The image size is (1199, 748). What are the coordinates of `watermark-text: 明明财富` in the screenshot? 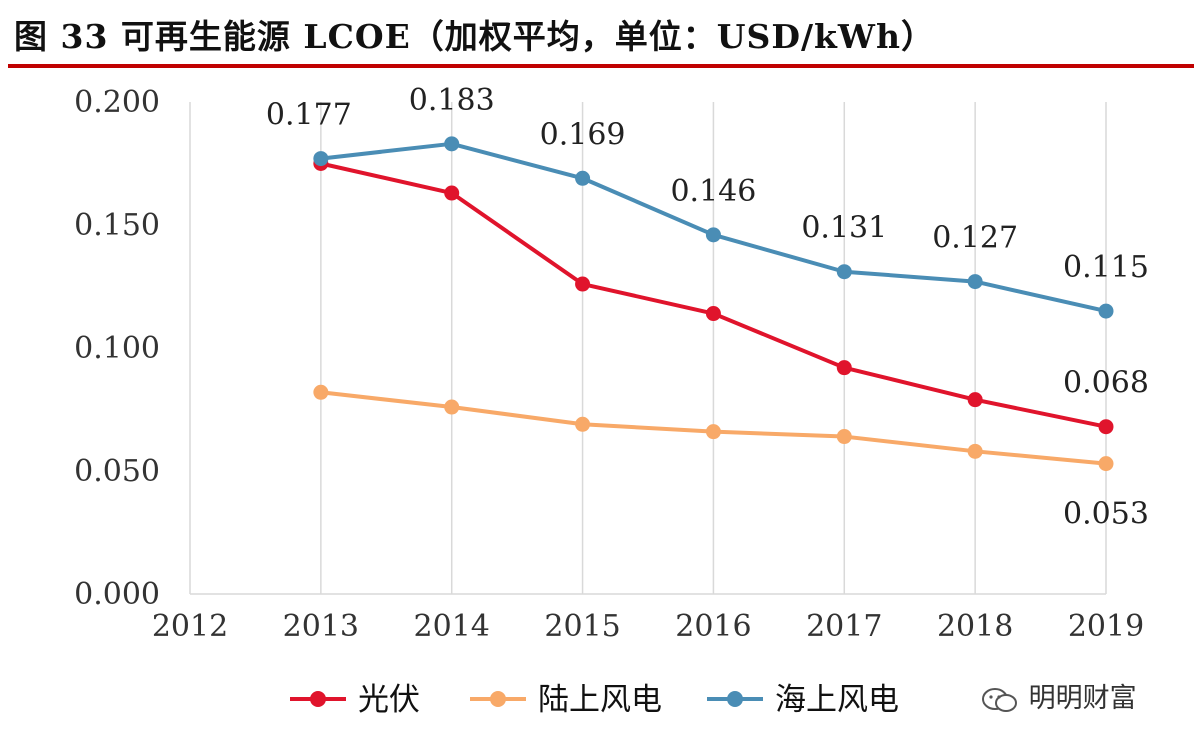 It's located at (1082, 698).